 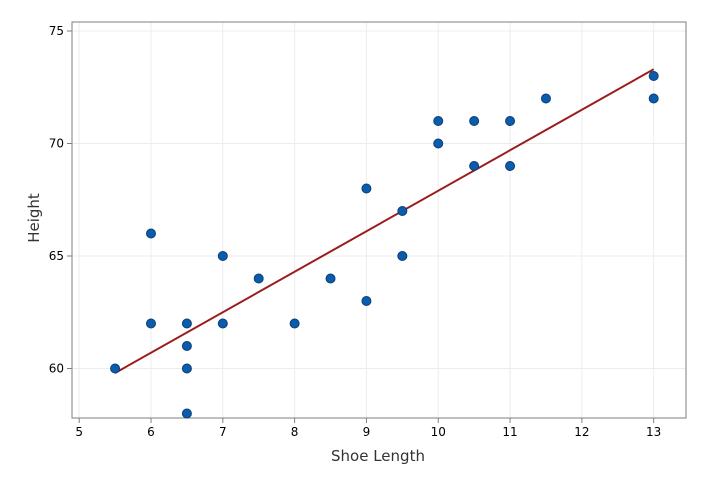 I want to click on x-axis-title: Shoe Length, so click(x=378, y=456).